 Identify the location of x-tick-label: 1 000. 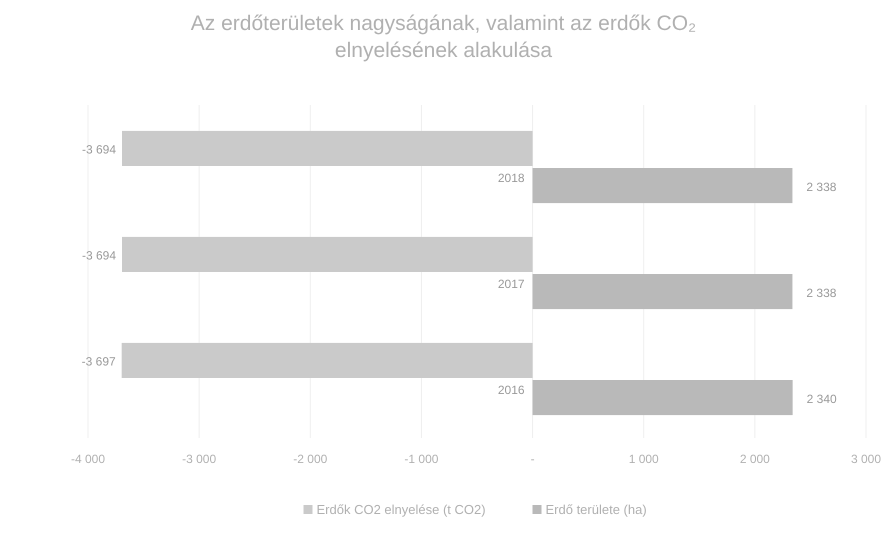
(644, 459).